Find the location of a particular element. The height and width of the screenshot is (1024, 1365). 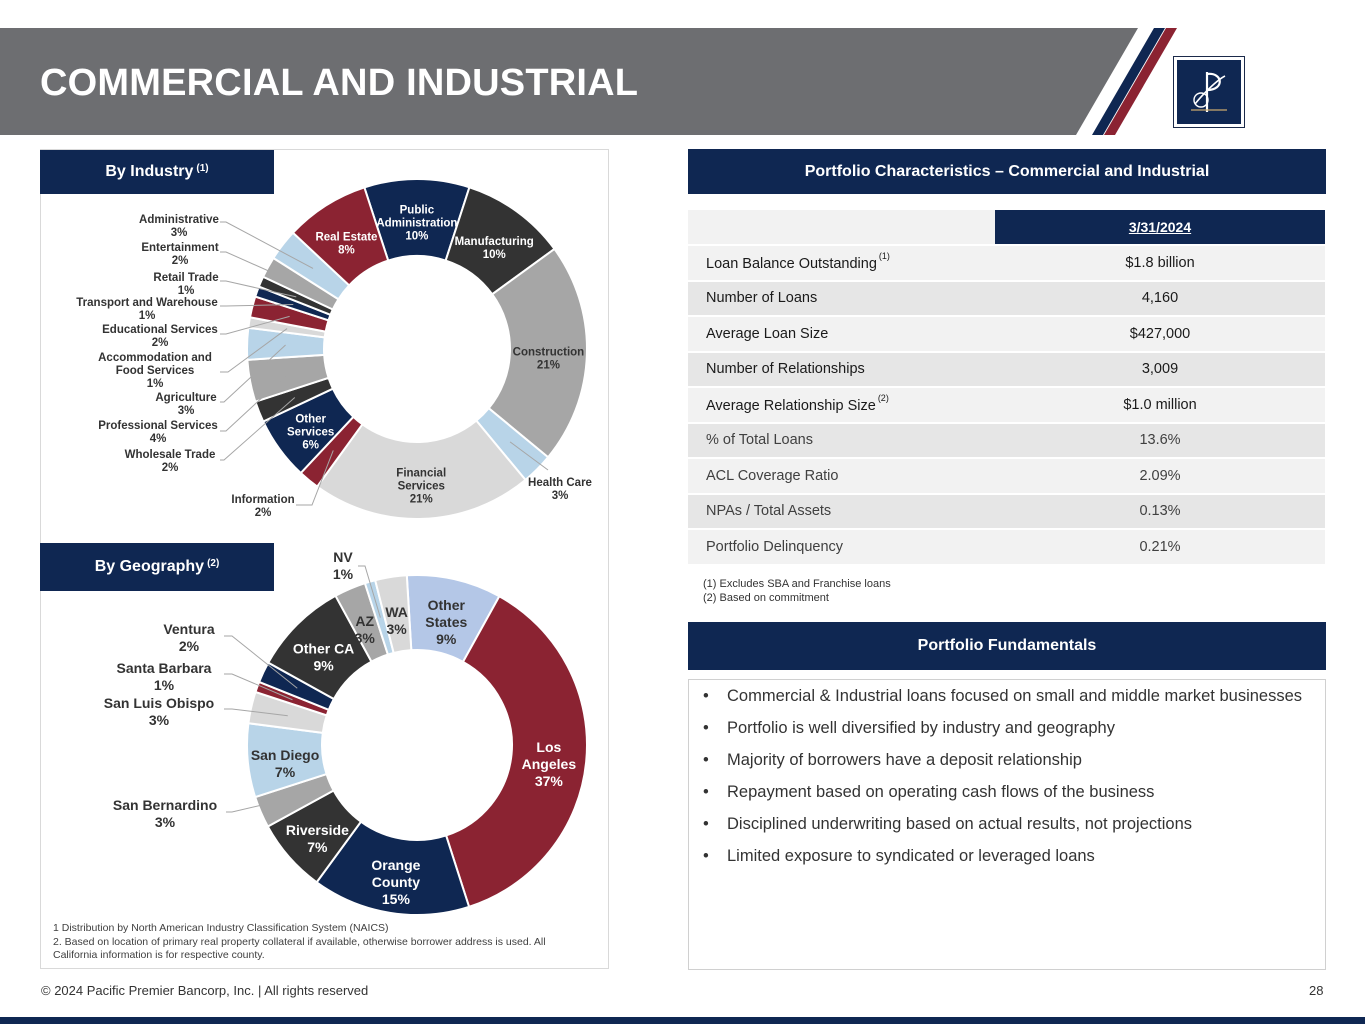

portfolio-note-1: (1) Excludes SBA and Franchise loans is located at coordinates (797, 584).